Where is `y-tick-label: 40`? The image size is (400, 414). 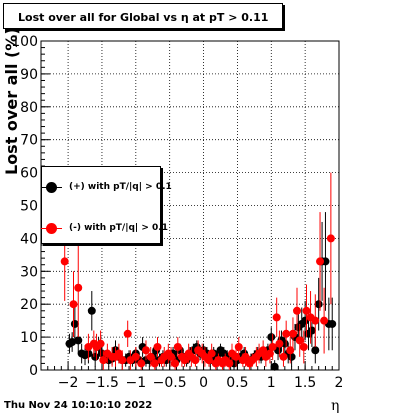
y-tick-label: 40 is located at coordinates (29, 239).